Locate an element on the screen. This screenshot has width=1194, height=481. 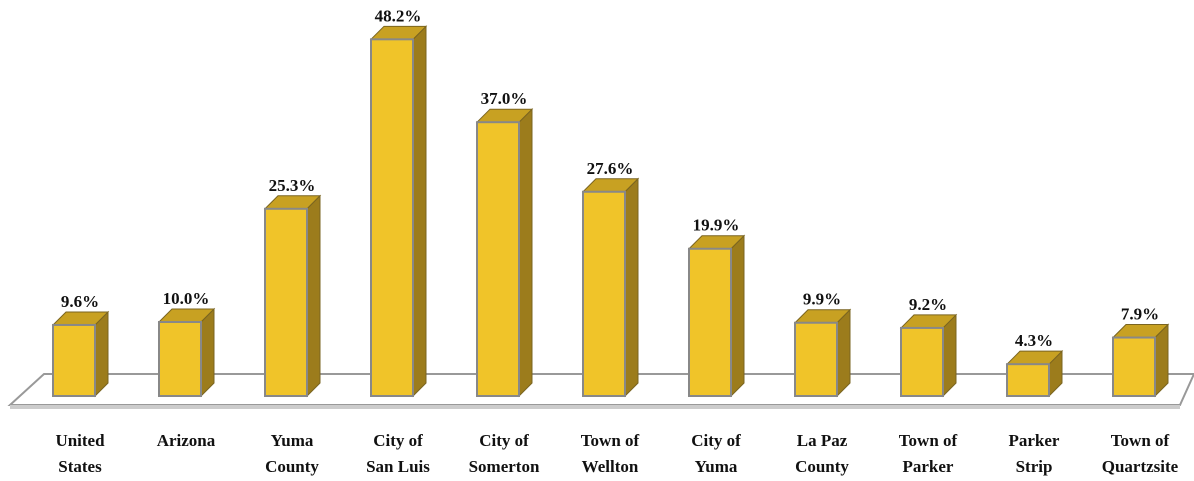
x-tick-label: Town of Parker is located at coordinates (928, 453).